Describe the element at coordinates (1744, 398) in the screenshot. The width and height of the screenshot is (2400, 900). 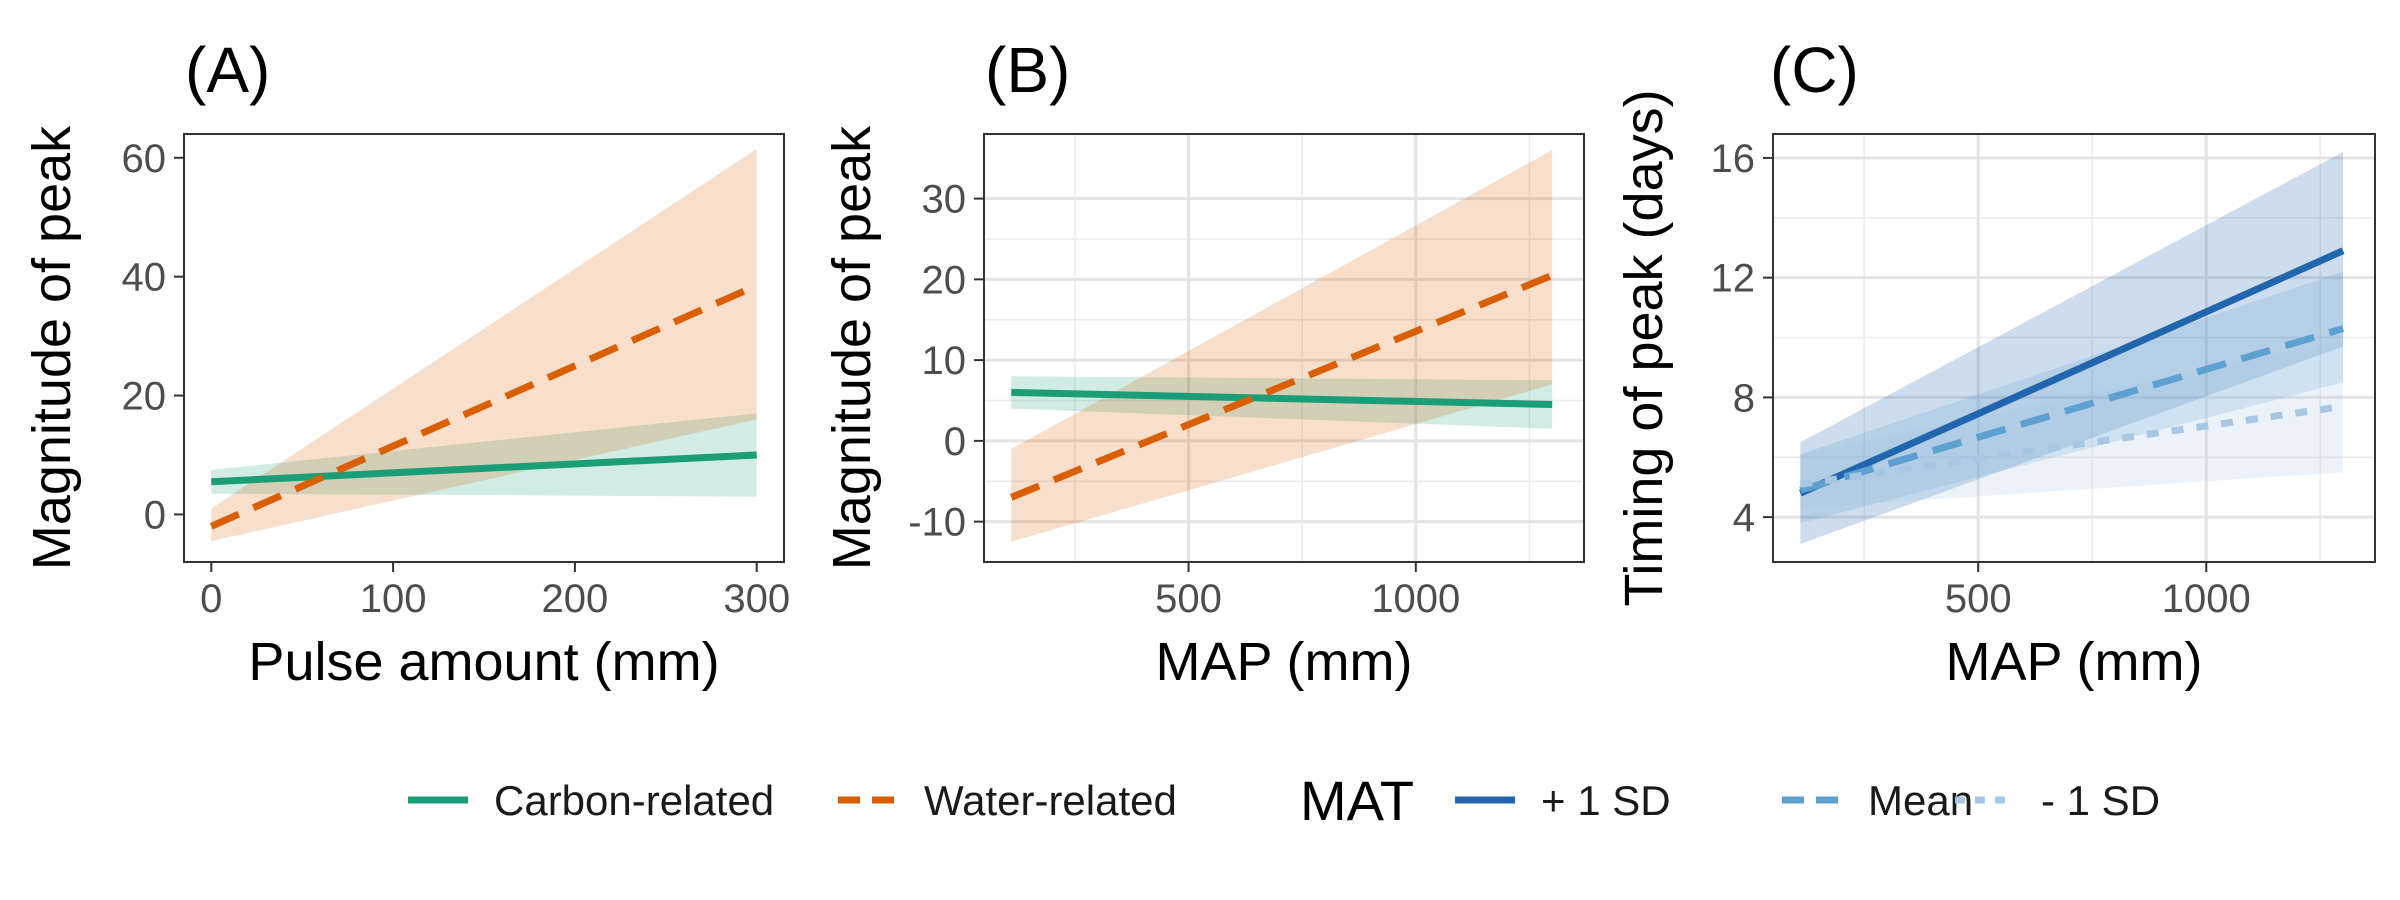
I see `y-tick-label: 8` at that location.